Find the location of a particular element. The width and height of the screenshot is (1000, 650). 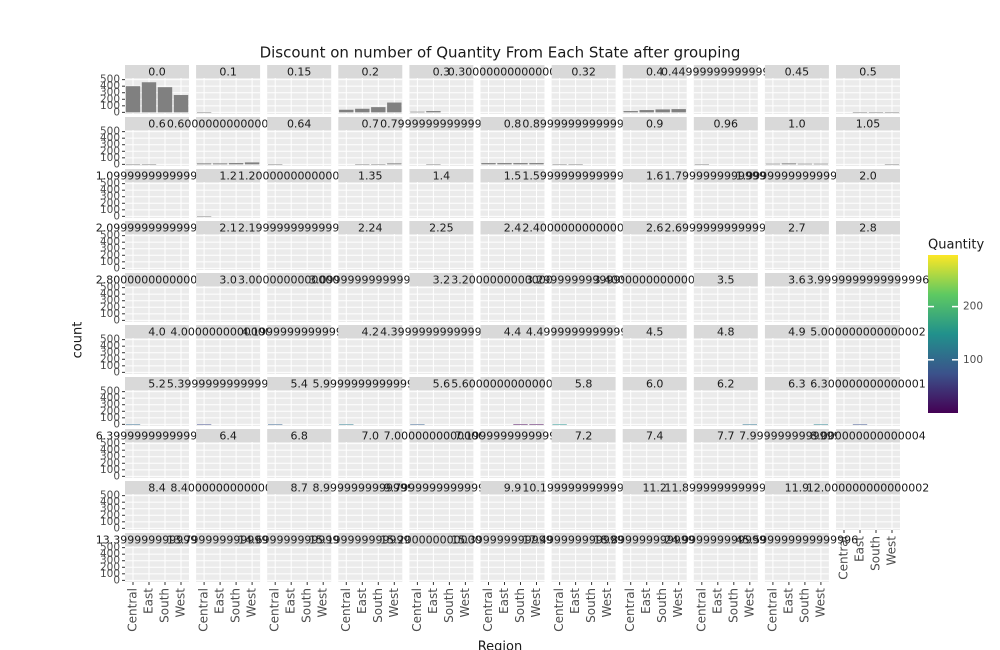

facet-label: 4.499999999999999 is located at coordinates (583, 332).